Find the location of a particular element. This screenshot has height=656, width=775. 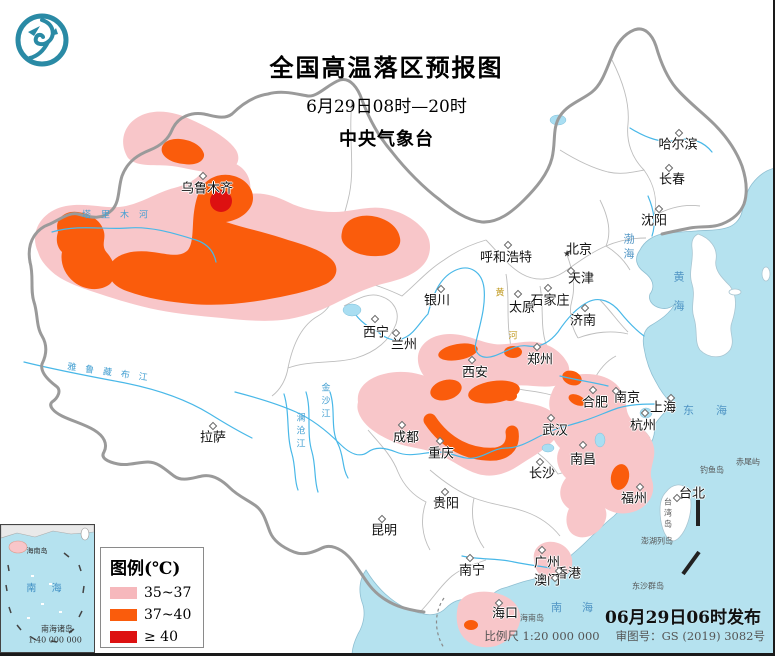

korea-peninsula is located at coordinates (713, 295).